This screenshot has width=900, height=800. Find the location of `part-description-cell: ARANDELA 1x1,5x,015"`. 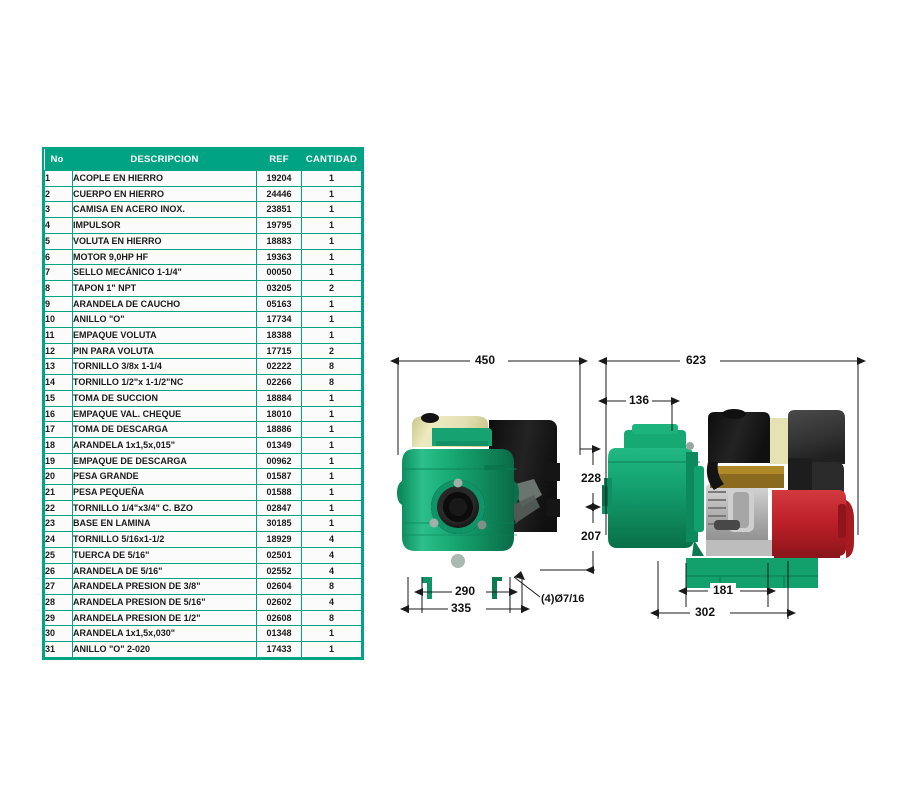

part-description-cell: ARANDELA 1x1,5x,015" is located at coordinates (164, 445).